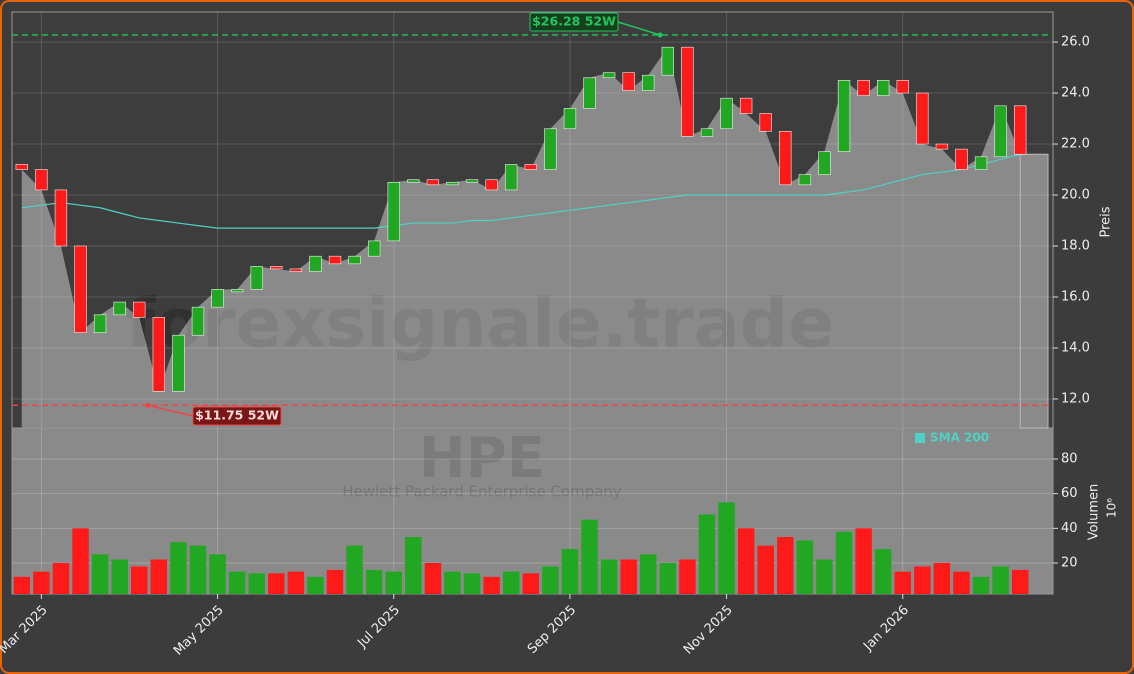 The width and height of the screenshot is (1134, 674). What do you see at coordinates (1069, 459) in the screenshot?
I see `volume-tick-label: 80` at bounding box center [1069, 459].